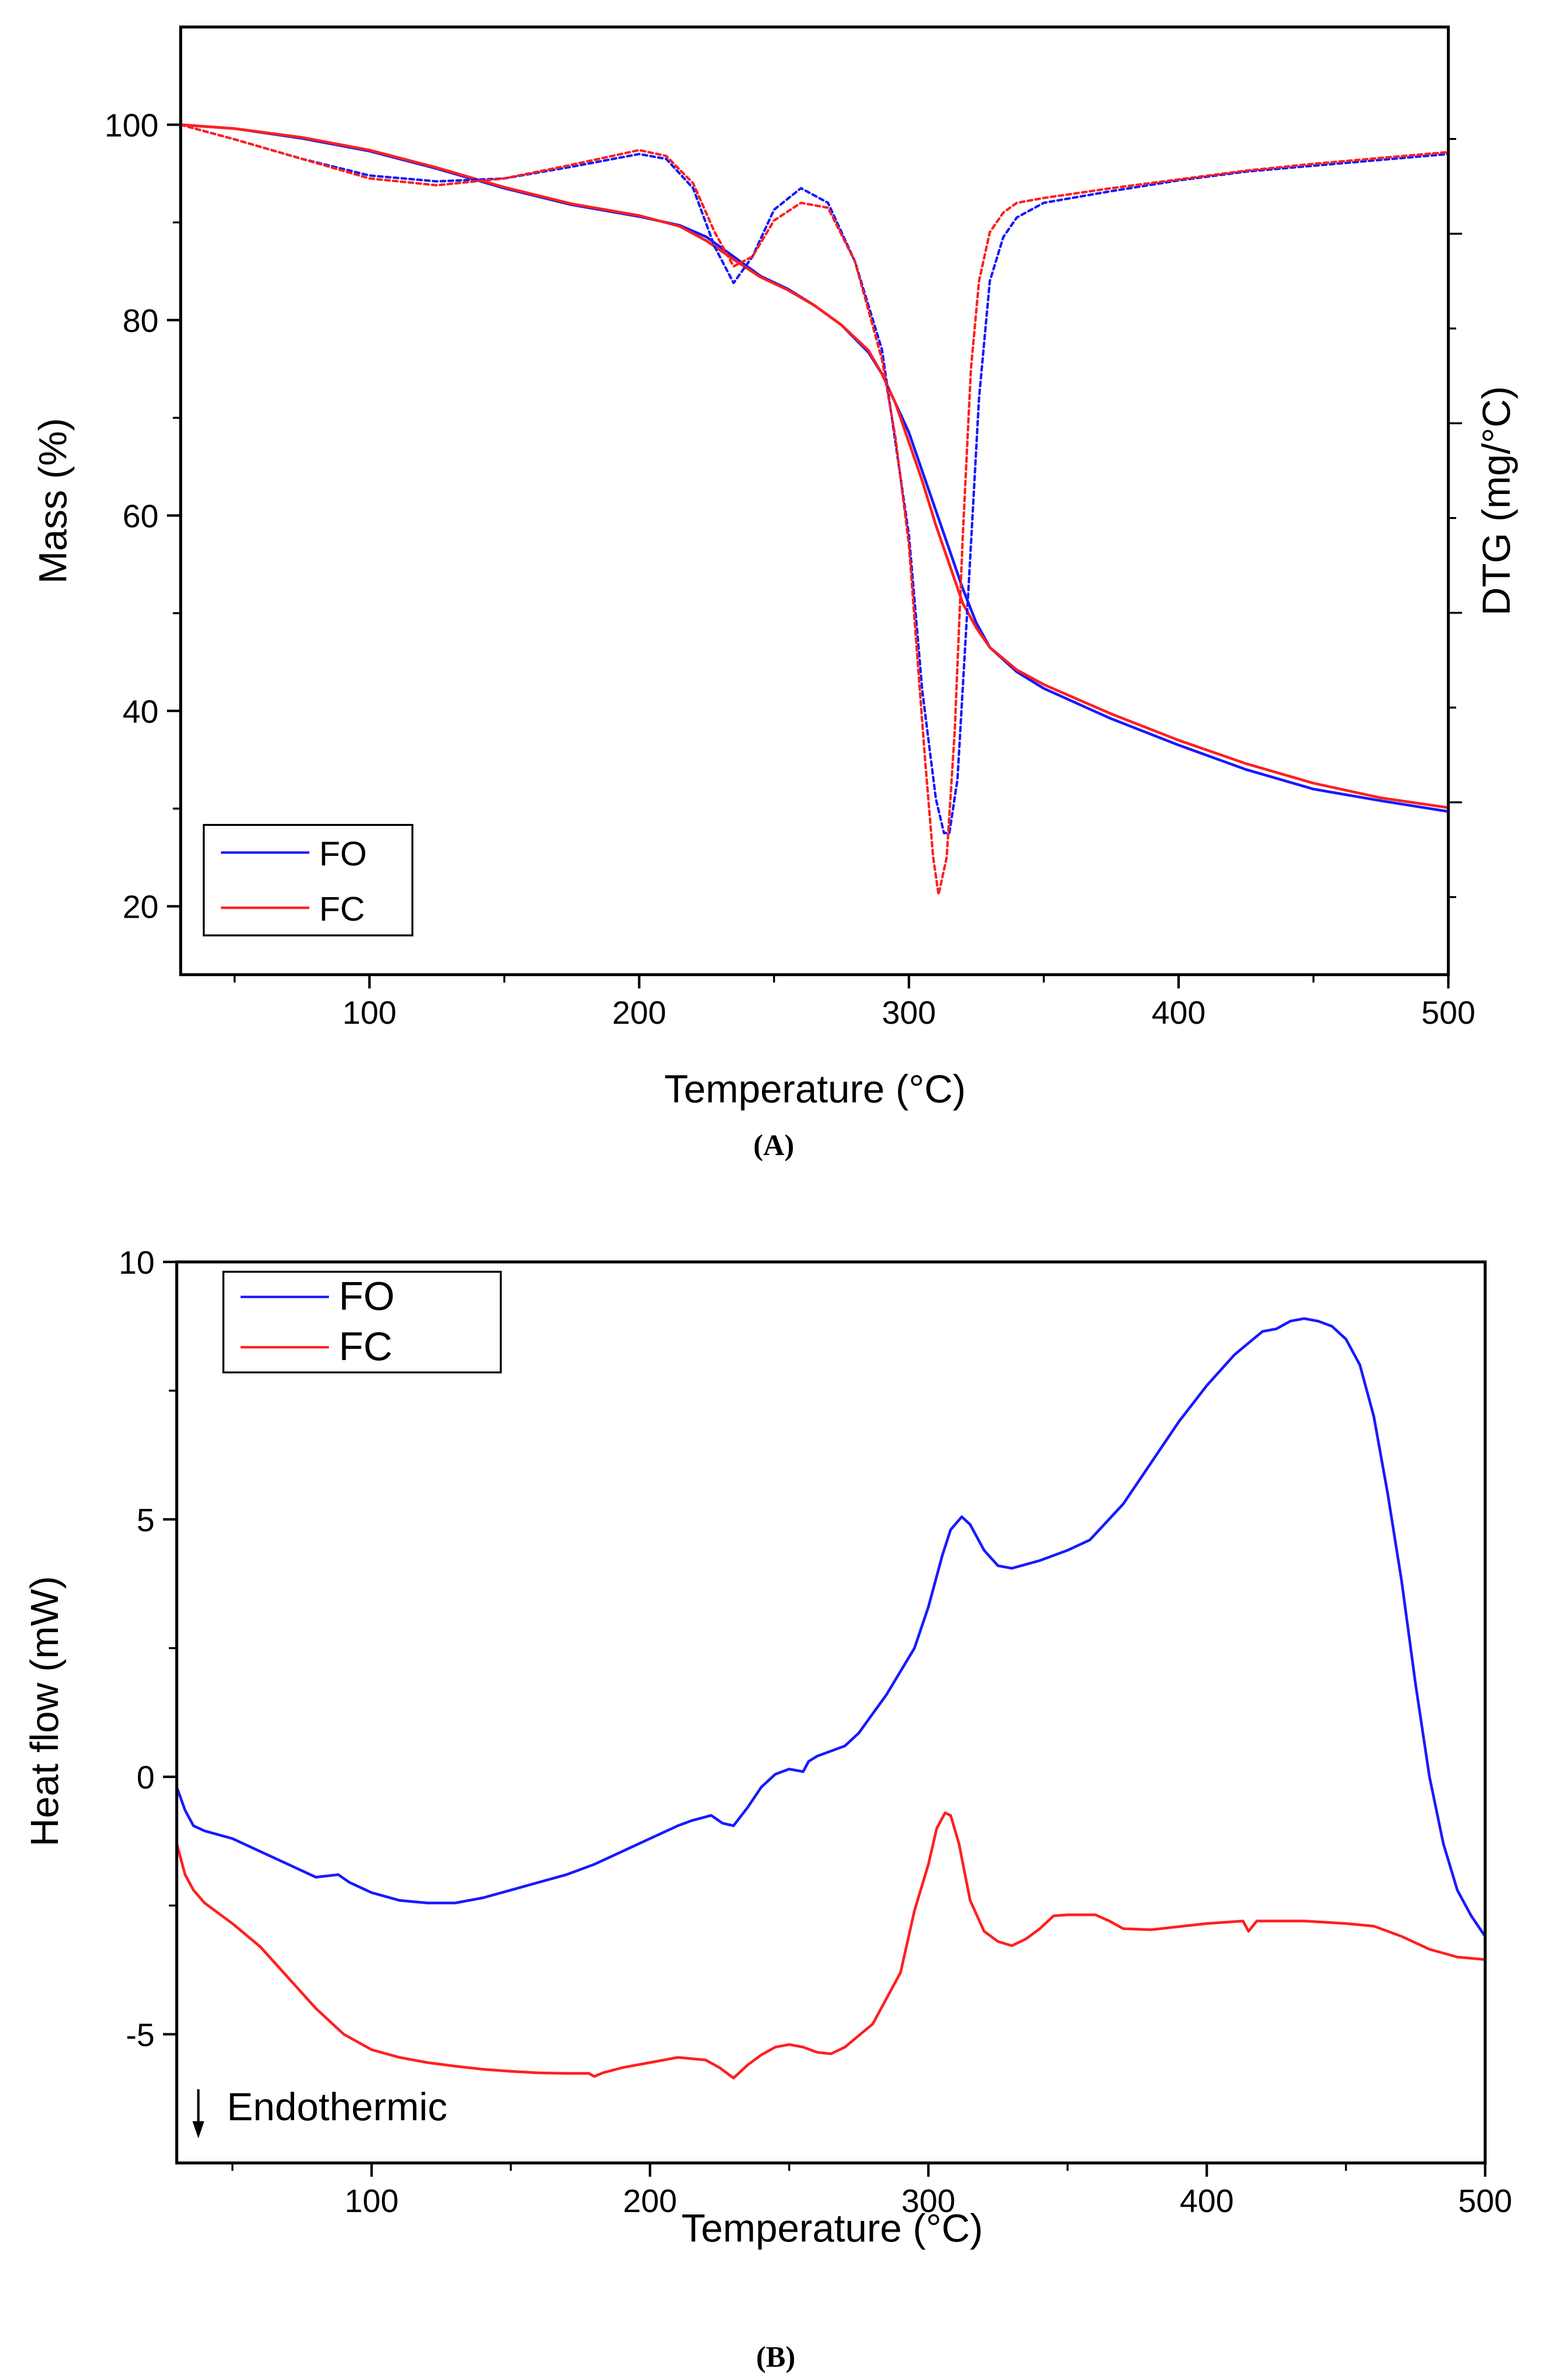  What do you see at coordinates (831, 1945) in the screenshot?
I see `series-fc-line` at bounding box center [831, 1945].